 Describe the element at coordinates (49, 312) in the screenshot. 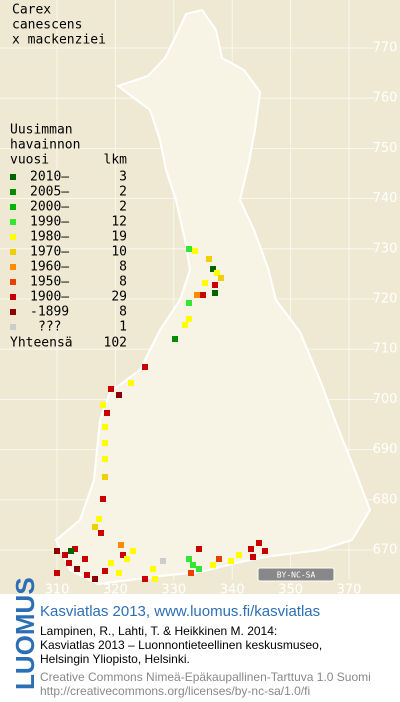

I see `legend-label: -1899` at that location.